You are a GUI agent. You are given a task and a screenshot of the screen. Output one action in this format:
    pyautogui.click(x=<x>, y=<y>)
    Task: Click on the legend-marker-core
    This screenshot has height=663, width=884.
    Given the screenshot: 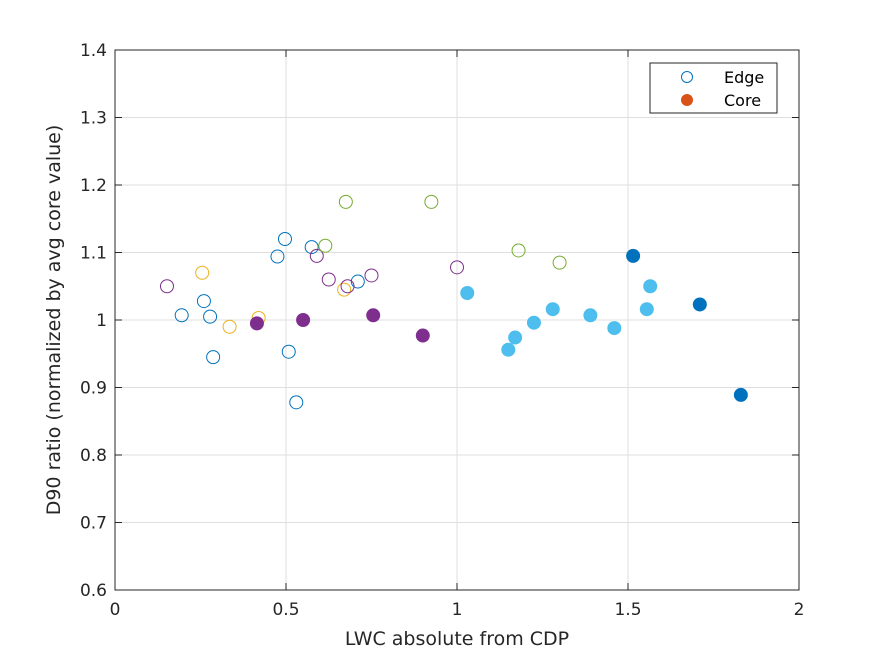 What is the action you would take?
    pyautogui.click(x=687, y=100)
    